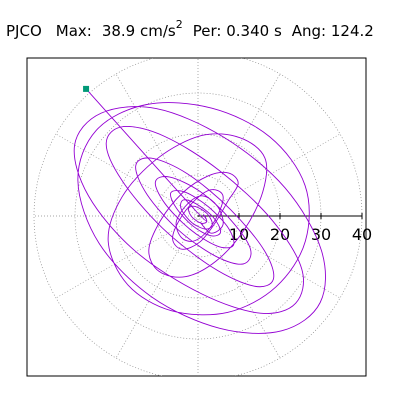 This screenshot has width=400, height=400. Describe the element at coordinates (362, 234) in the screenshot. I see `radial-tick-label: 40` at that location.